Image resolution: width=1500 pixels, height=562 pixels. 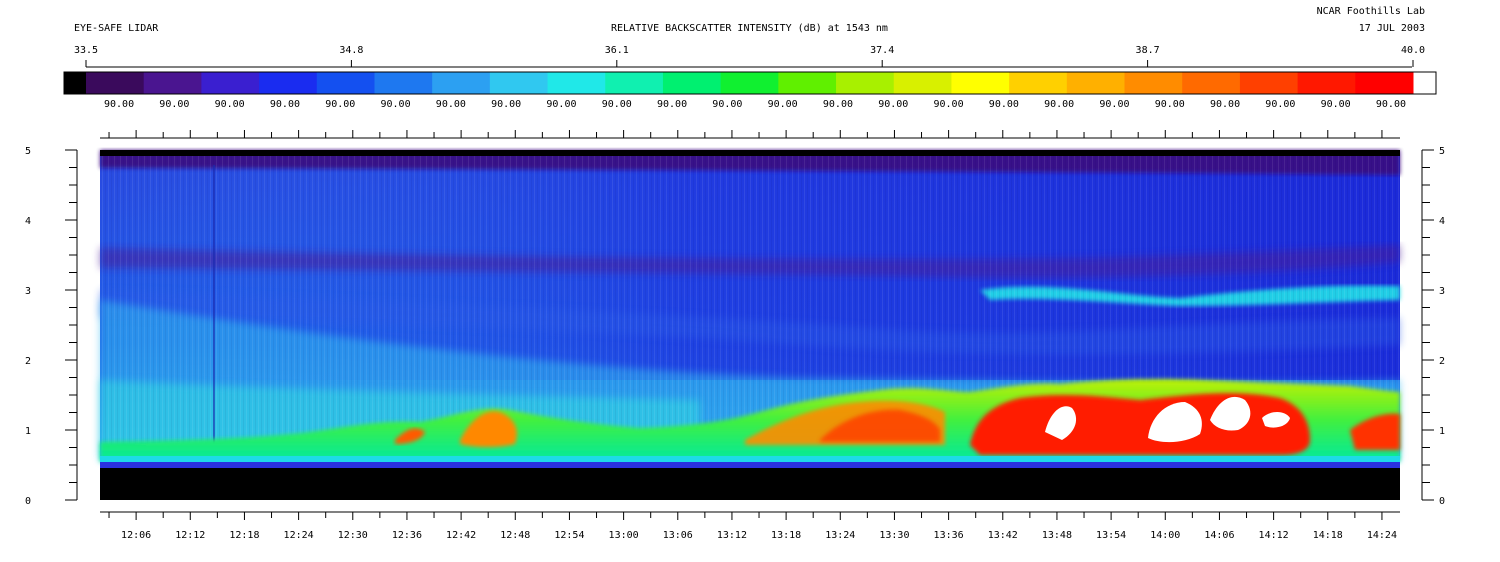 I want to click on y-tick-label-right: 3, so click(x=1442, y=291).